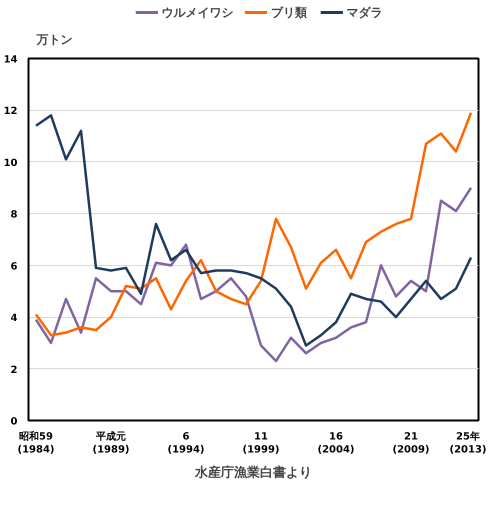  Describe the element at coordinates (253, 472) in the screenshot. I see `text: 水産庁漁業白書より` at that location.